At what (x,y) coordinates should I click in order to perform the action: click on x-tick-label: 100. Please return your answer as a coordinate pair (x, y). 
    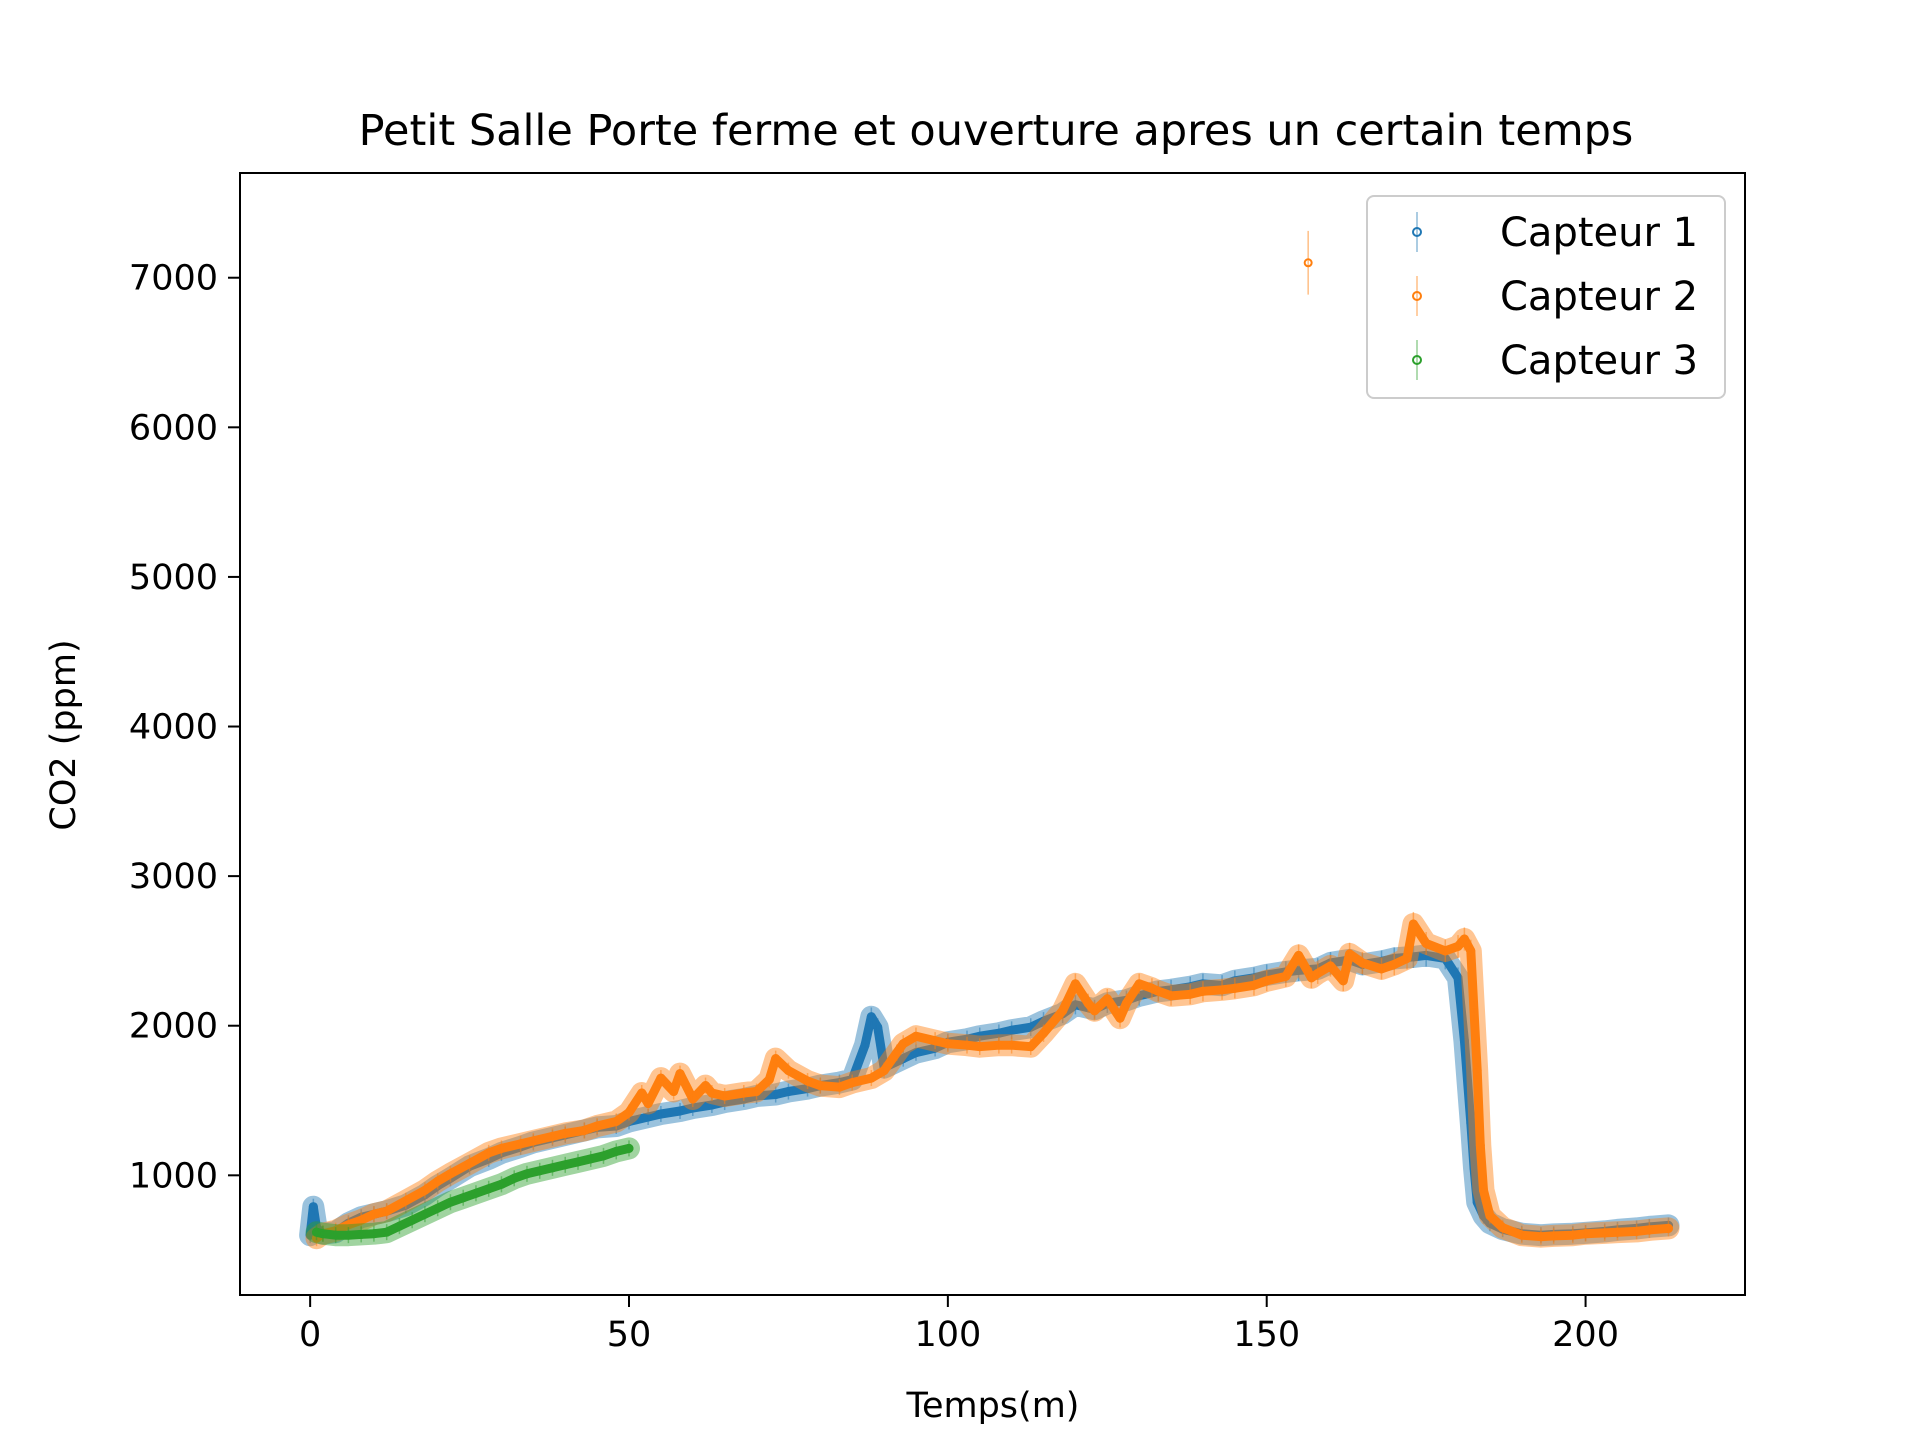
    Looking at the image, I should click on (947, 1335).